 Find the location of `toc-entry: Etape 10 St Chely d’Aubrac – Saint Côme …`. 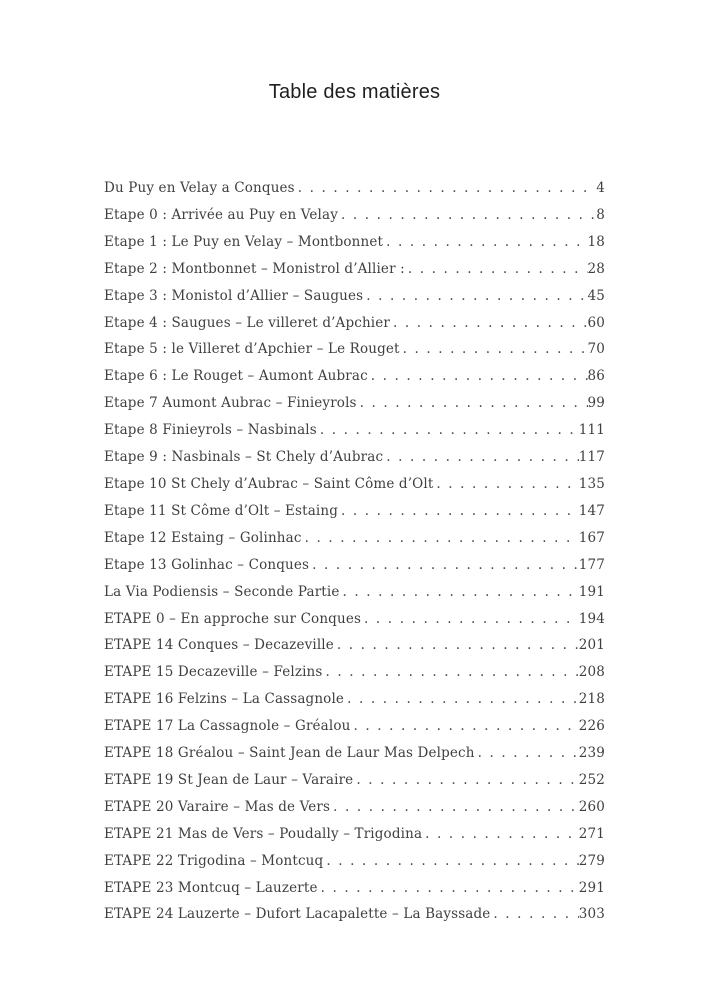

toc-entry: Etape 10 St Chely d’Aubrac – Saint Côme … is located at coordinates (354, 484).